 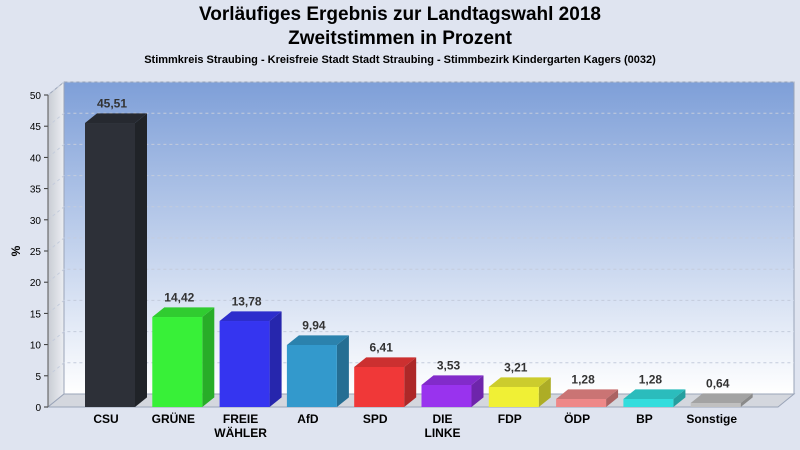 I want to click on data-label: 13,78, so click(x=247, y=301).